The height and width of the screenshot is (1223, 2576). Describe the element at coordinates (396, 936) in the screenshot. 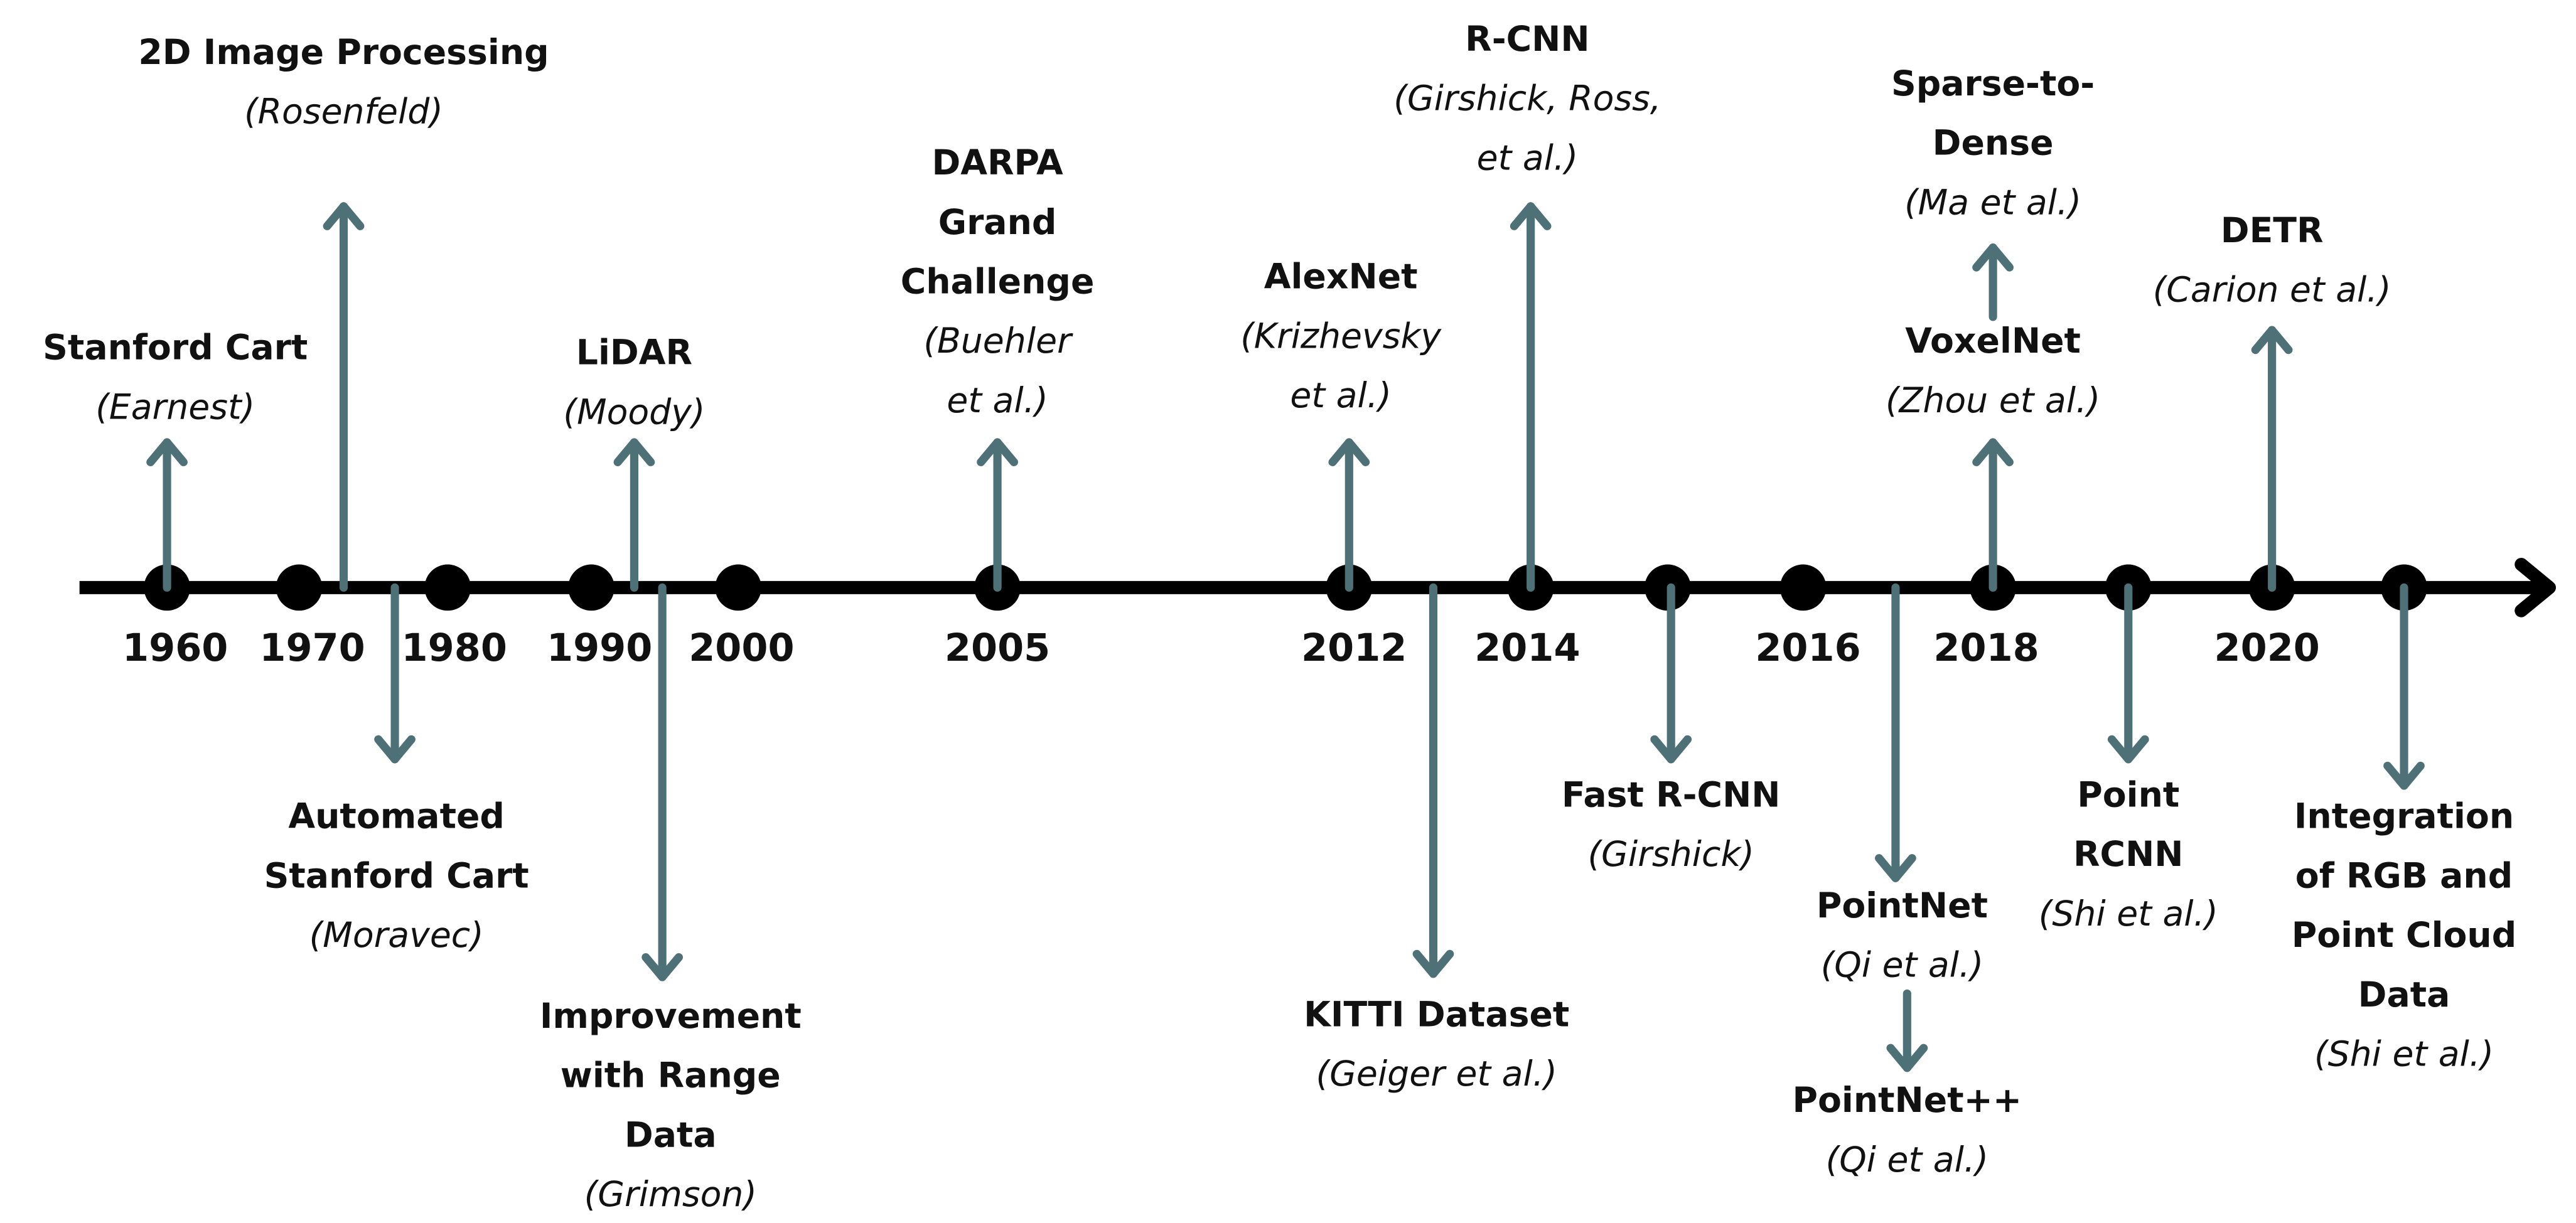

I see `event-author: (Moravec)` at that location.